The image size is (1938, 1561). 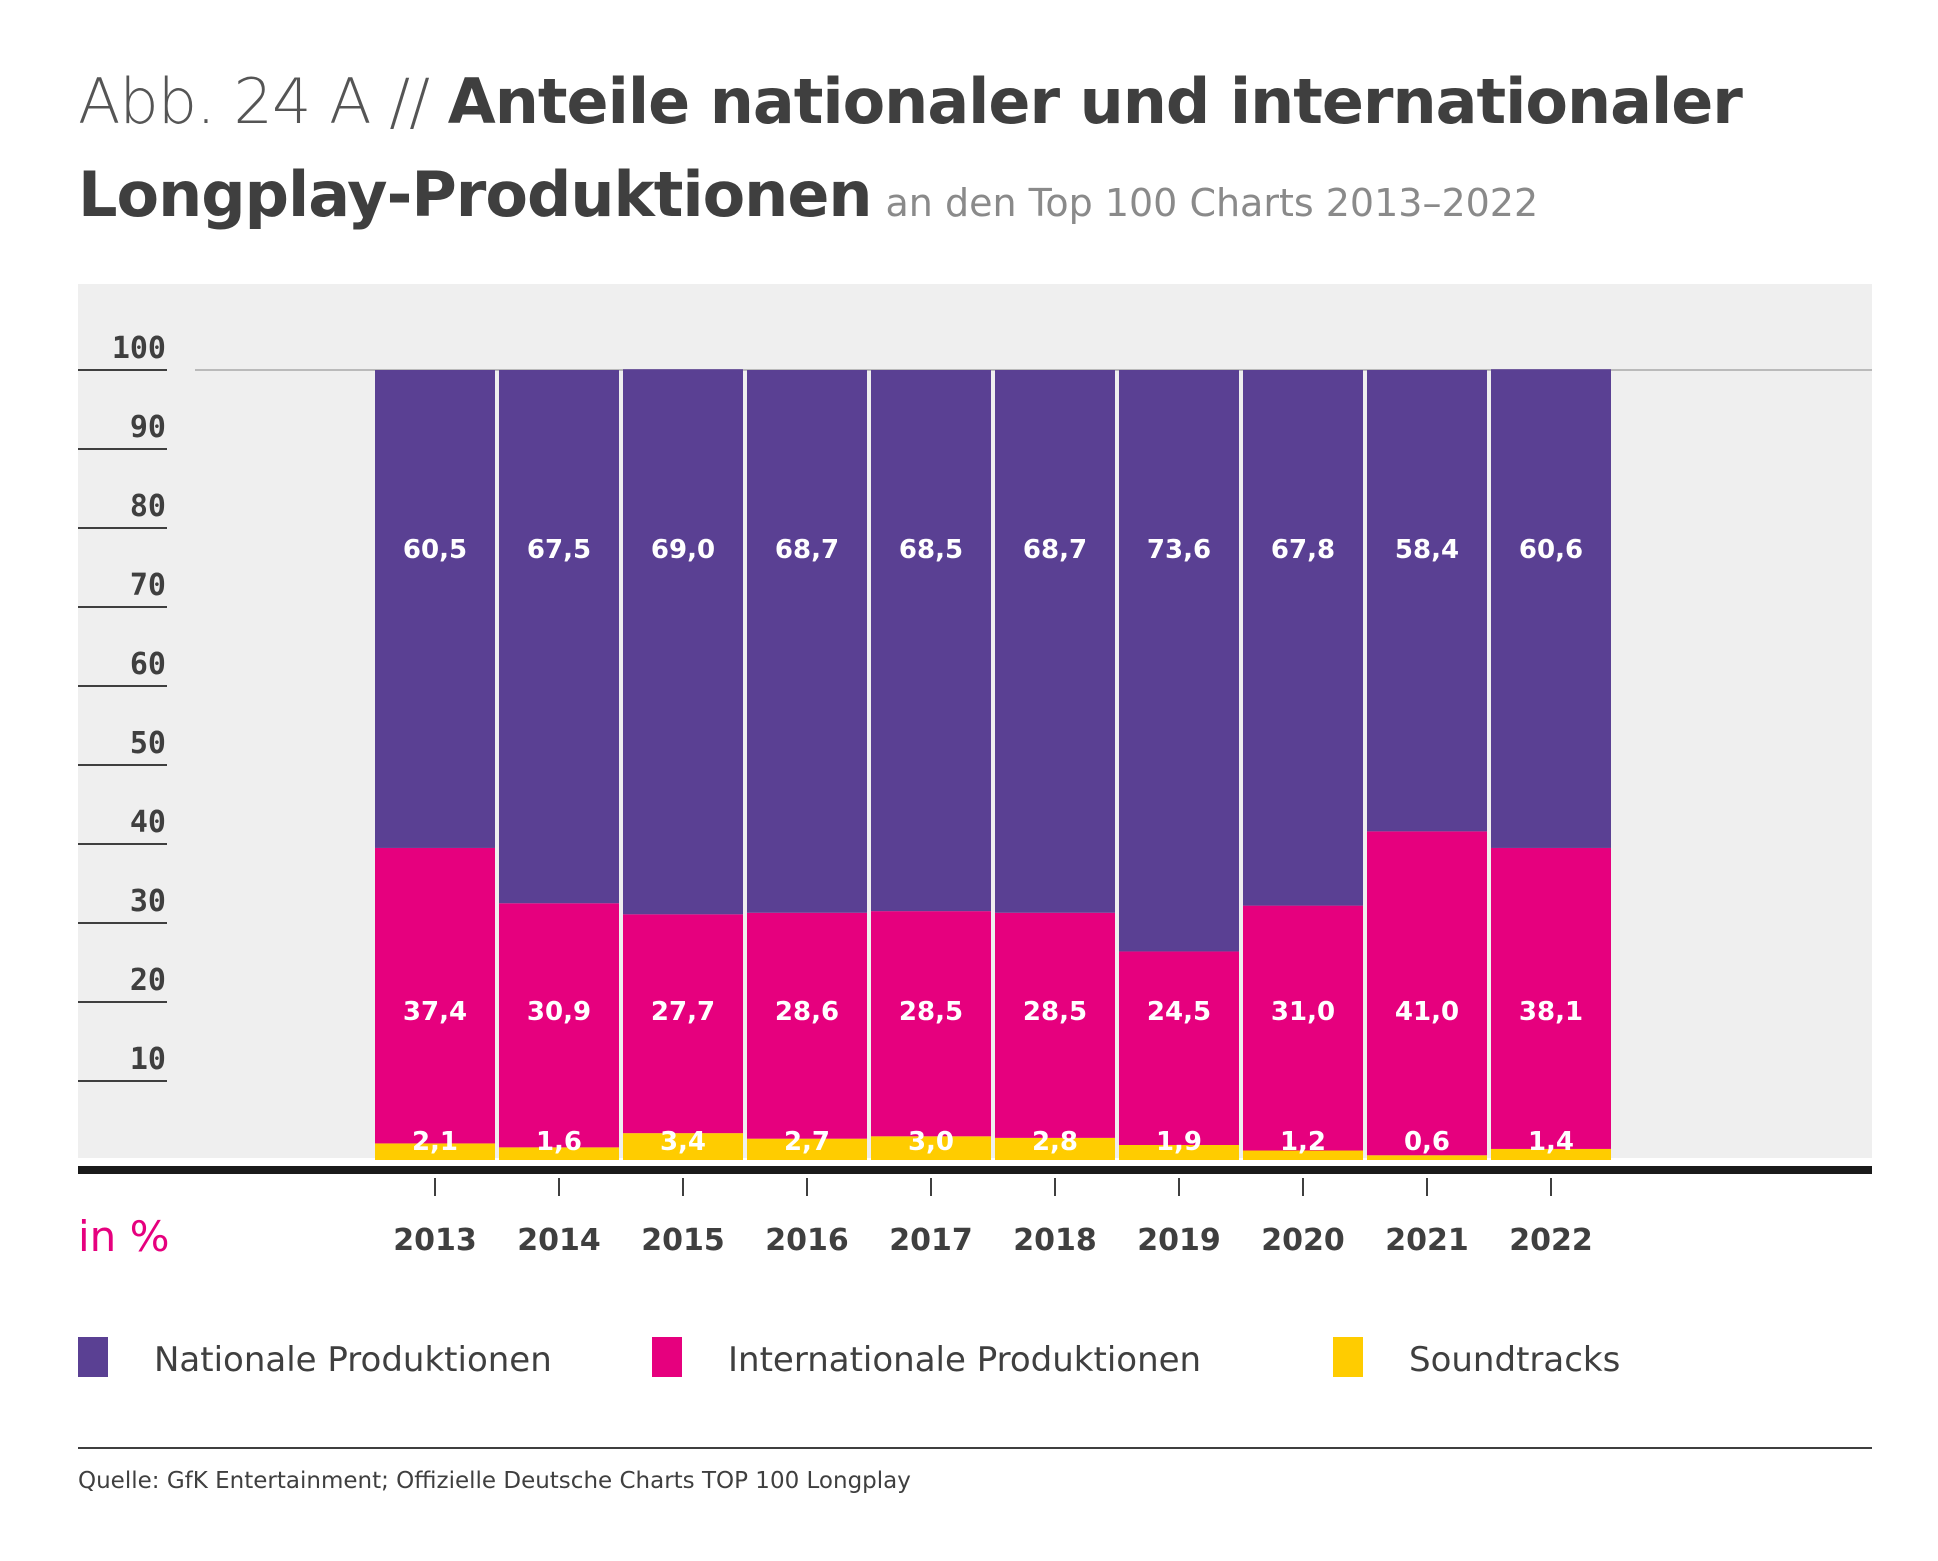 I want to click on x-tick-label: 2014, so click(x=559, y=1240).